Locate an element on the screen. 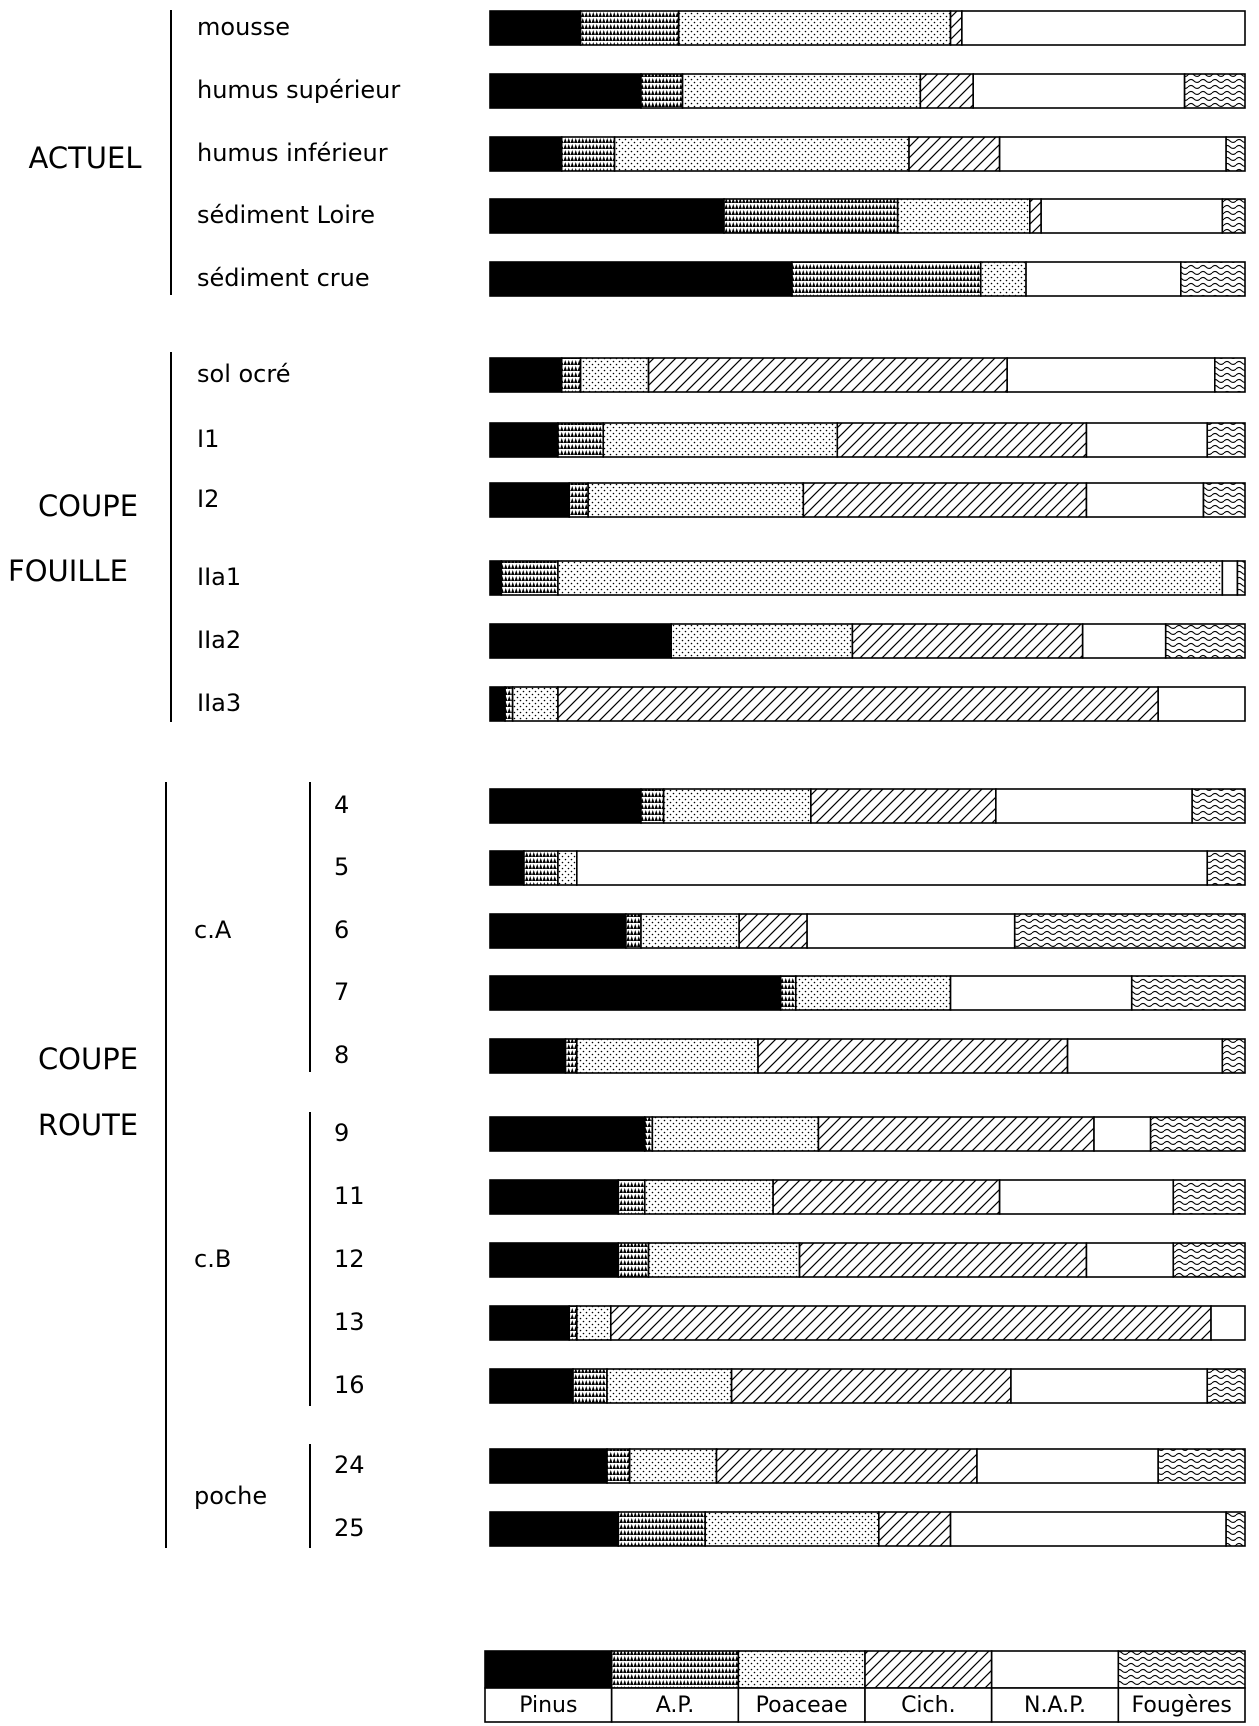 The image size is (1259, 1726). subgroup-label-c-b: c.B is located at coordinates (212, 1259).